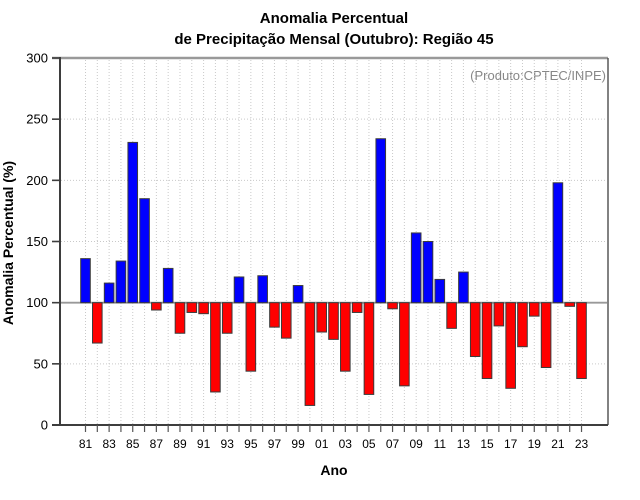 This screenshot has width=640, height=500. What do you see at coordinates (37, 302) in the screenshot?
I see `y-tick-label: 100` at bounding box center [37, 302].